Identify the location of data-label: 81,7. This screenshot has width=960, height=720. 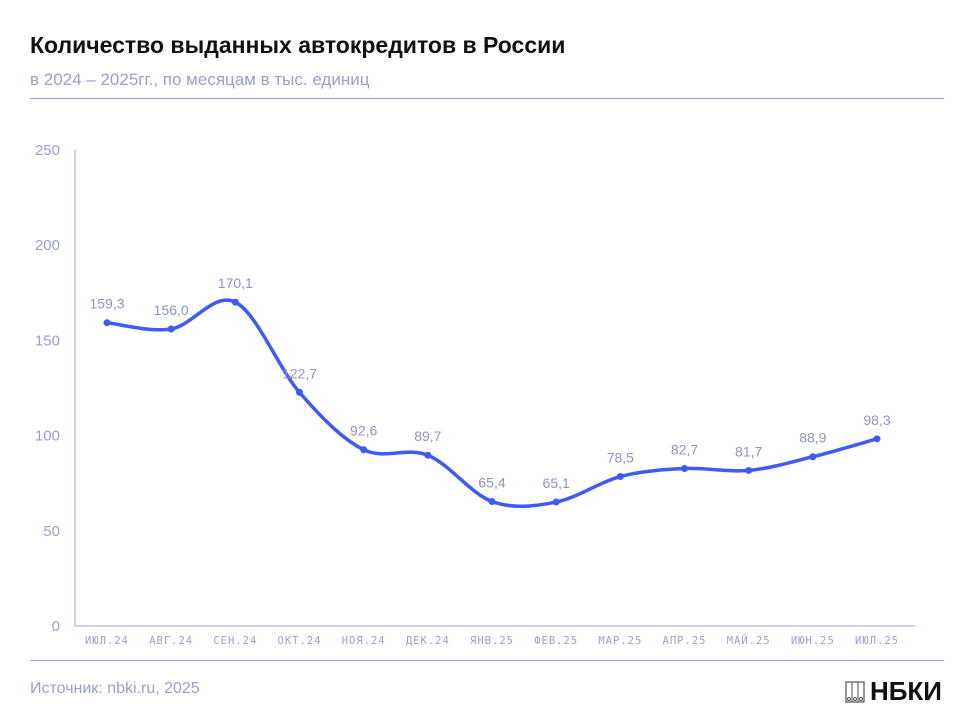
(748, 451).